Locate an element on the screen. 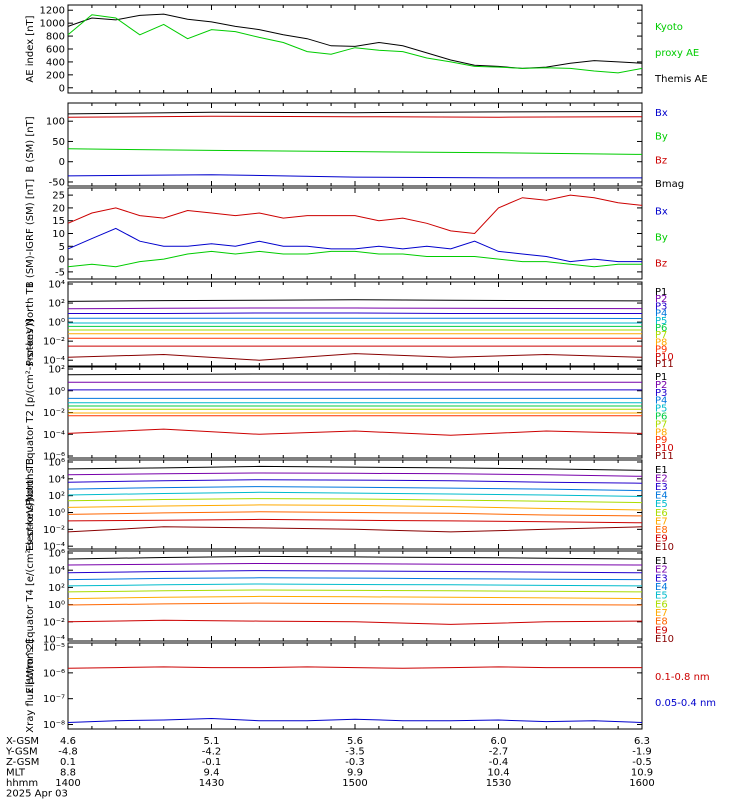 Image resolution: width=750 pixels, height=800 pixels. legend-entry: Bmag is located at coordinates (669, 184).